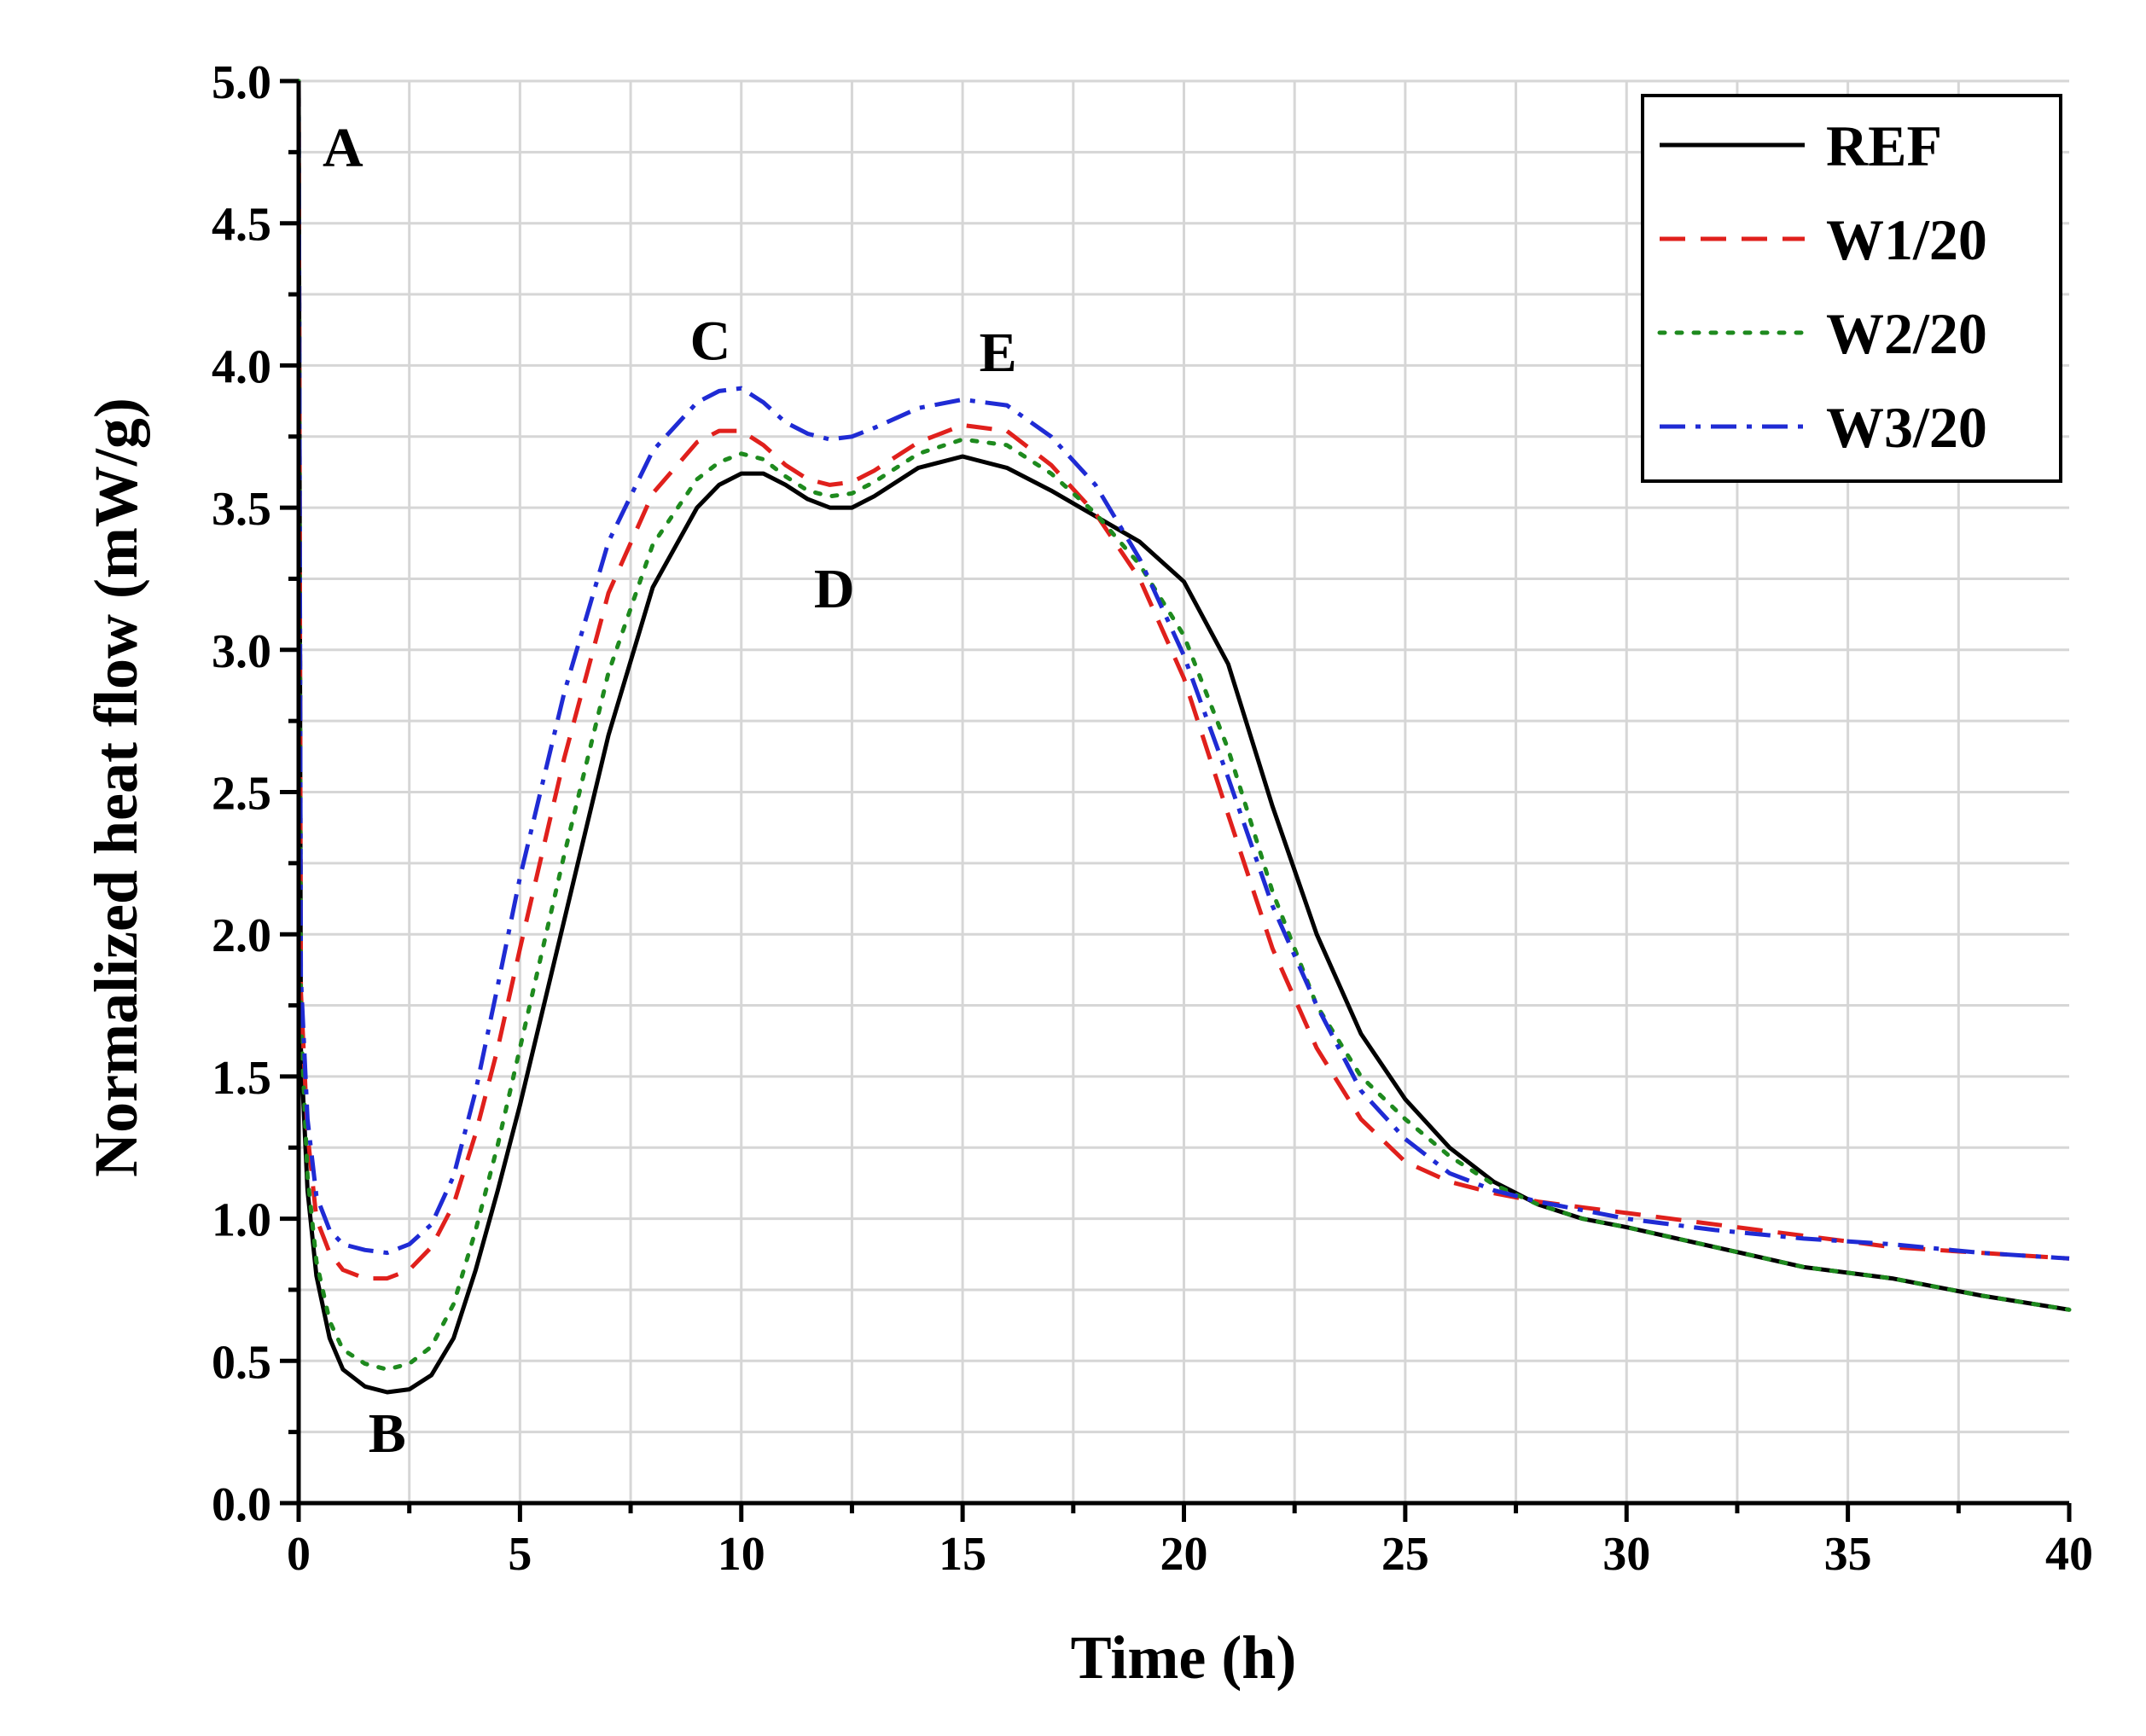 The height and width of the screenshot is (1736, 2146). I want to click on x-tick-label: 20, so click(1184, 1554).